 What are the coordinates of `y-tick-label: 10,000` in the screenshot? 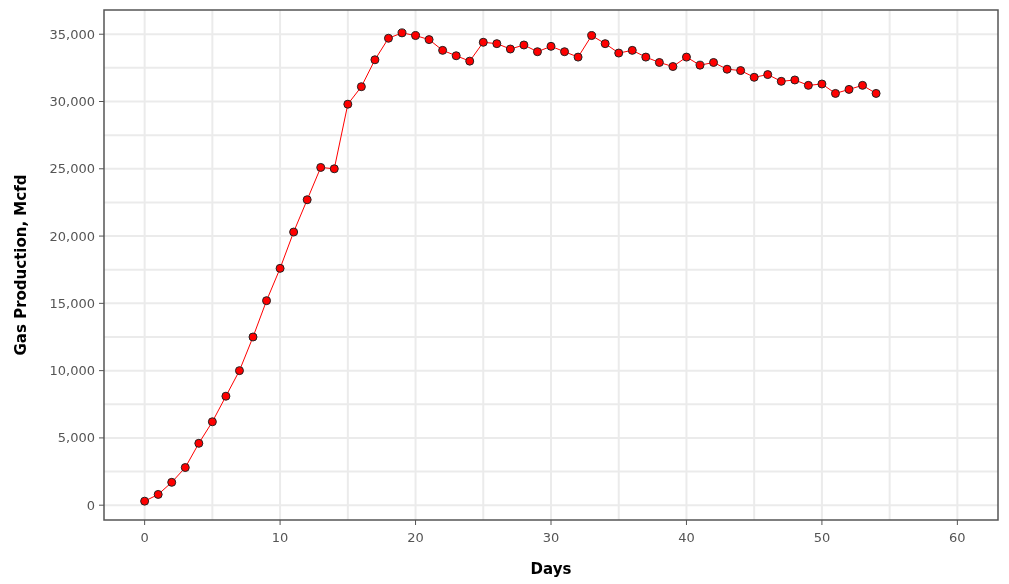 It's located at (72, 371).